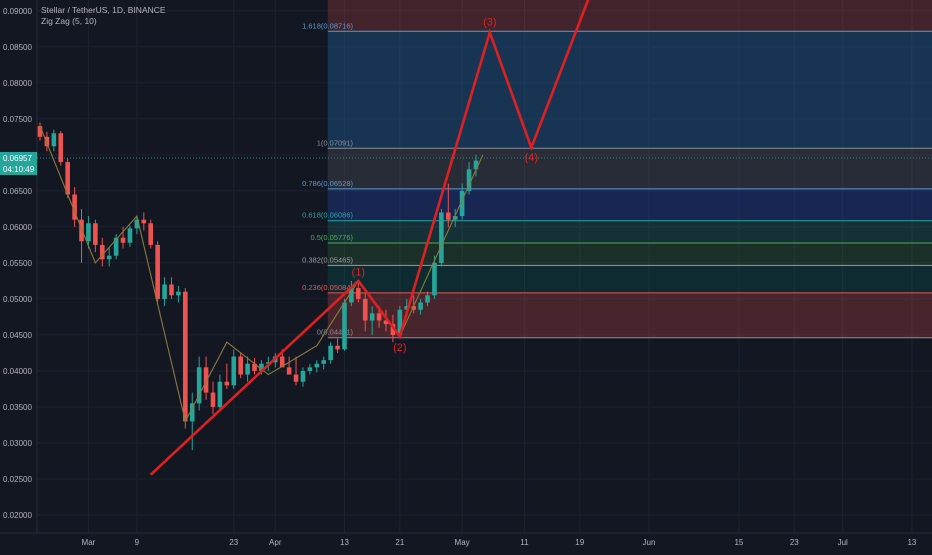 The width and height of the screenshot is (932, 555). What do you see at coordinates (579, 542) in the screenshot?
I see `time-tick-label: 19` at bounding box center [579, 542].